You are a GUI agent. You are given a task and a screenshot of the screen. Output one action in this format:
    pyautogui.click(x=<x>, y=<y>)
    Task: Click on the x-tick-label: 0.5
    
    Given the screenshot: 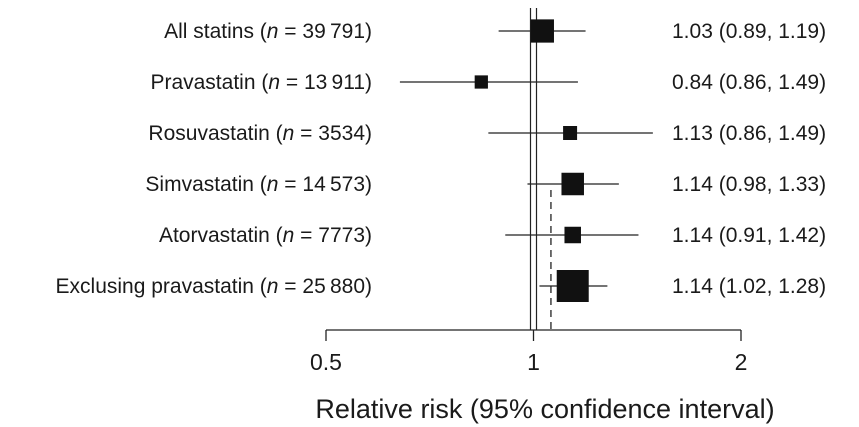 What is the action you would take?
    pyautogui.click(x=326, y=362)
    